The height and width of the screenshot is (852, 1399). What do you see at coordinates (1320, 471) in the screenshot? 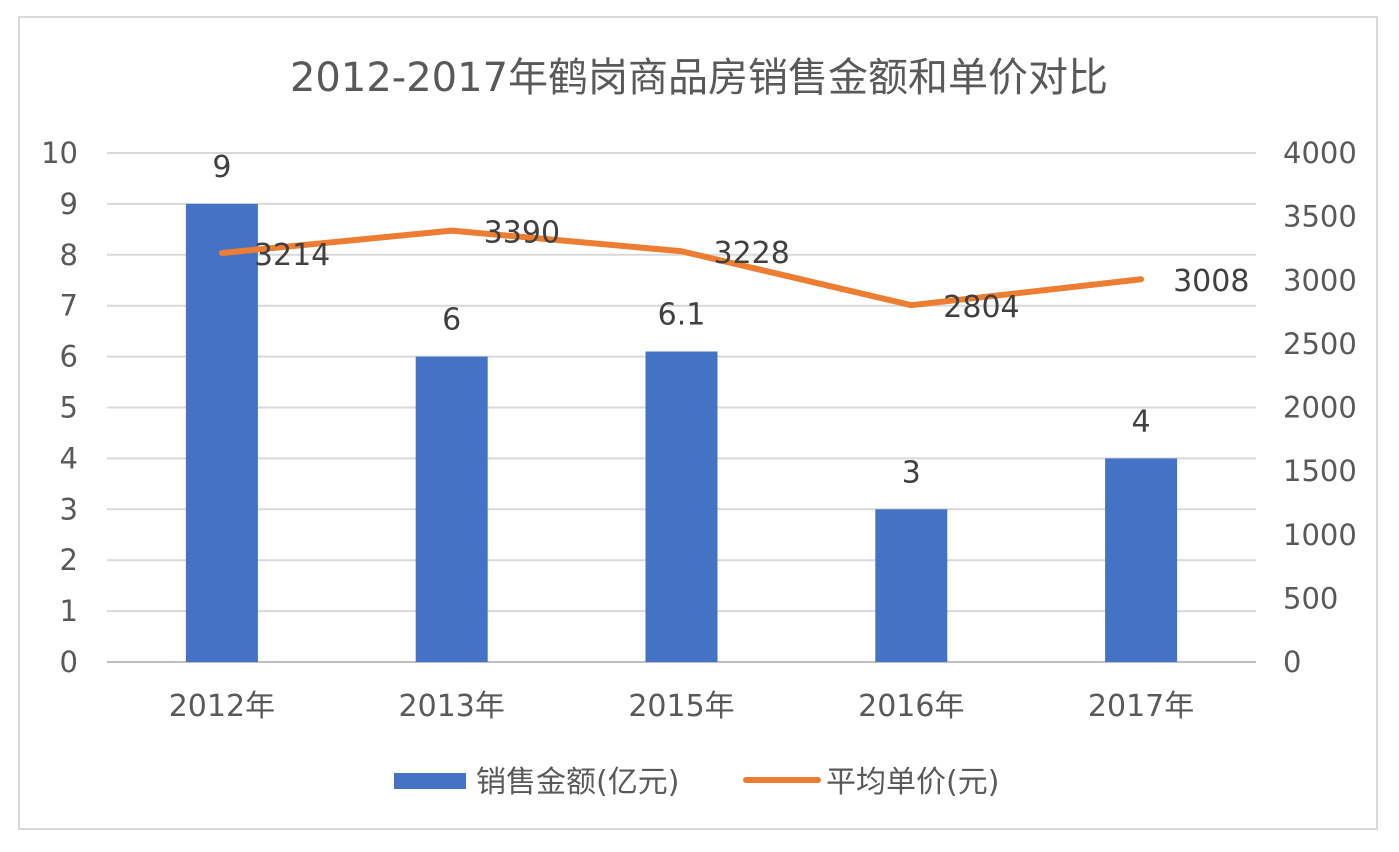
I see `right-axis-tick-label: 1500` at bounding box center [1320, 471].